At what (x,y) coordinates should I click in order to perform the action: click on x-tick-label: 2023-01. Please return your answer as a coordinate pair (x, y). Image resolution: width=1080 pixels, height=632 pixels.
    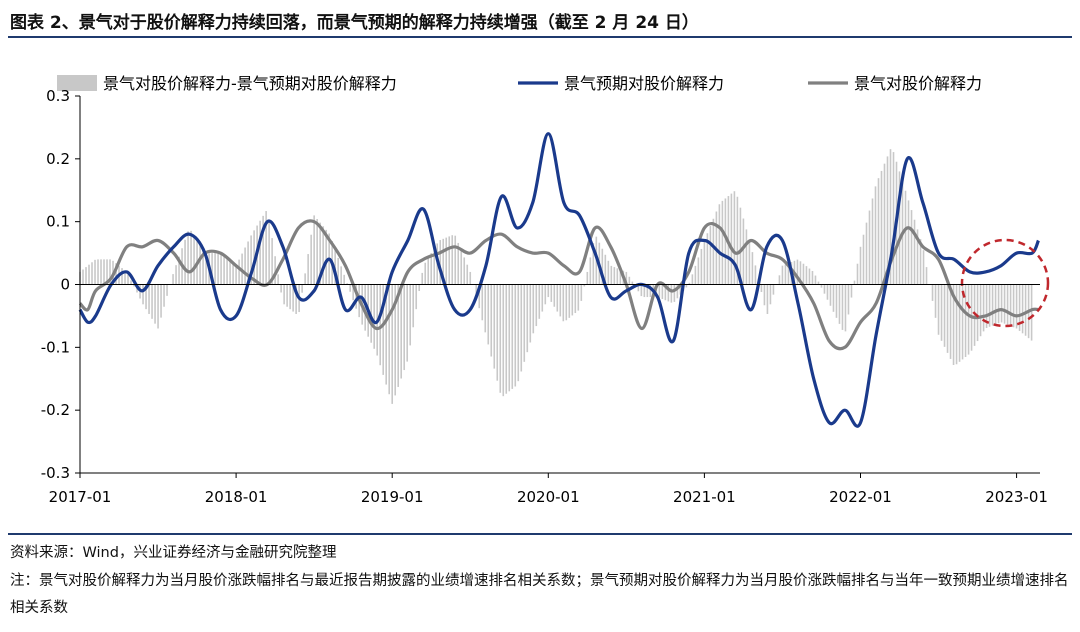
    Looking at the image, I should click on (1016, 497).